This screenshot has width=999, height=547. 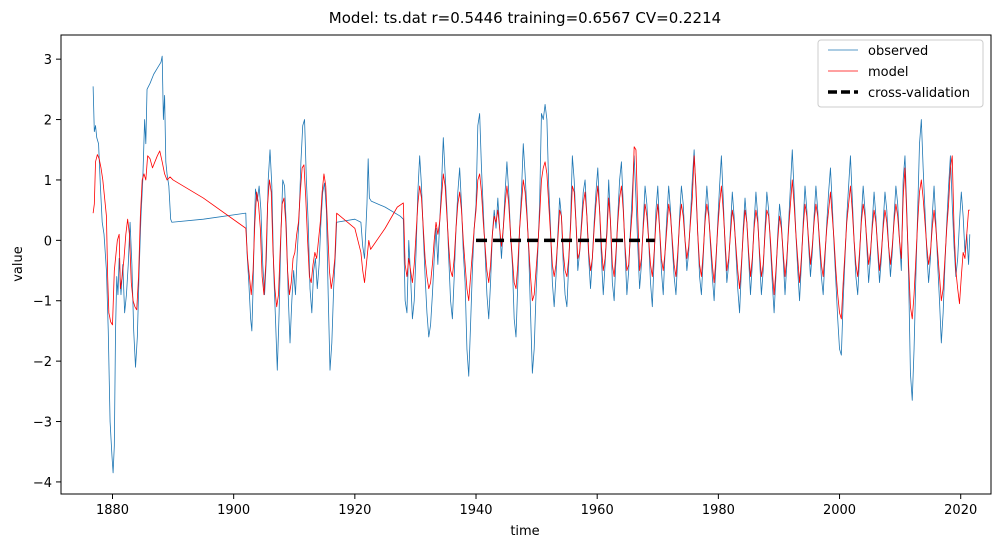 What do you see at coordinates (354, 510) in the screenshot?
I see `x-tick-label: 1920` at bounding box center [354, 510].